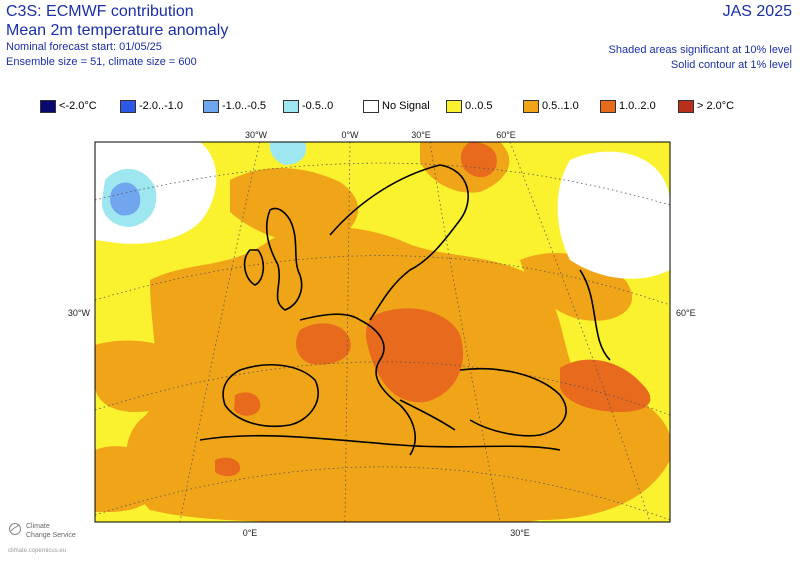  Describe the element at coordinates (100, 11) in the screenshot. I see `map-title: C3S: ECMWF contribution` at that location.